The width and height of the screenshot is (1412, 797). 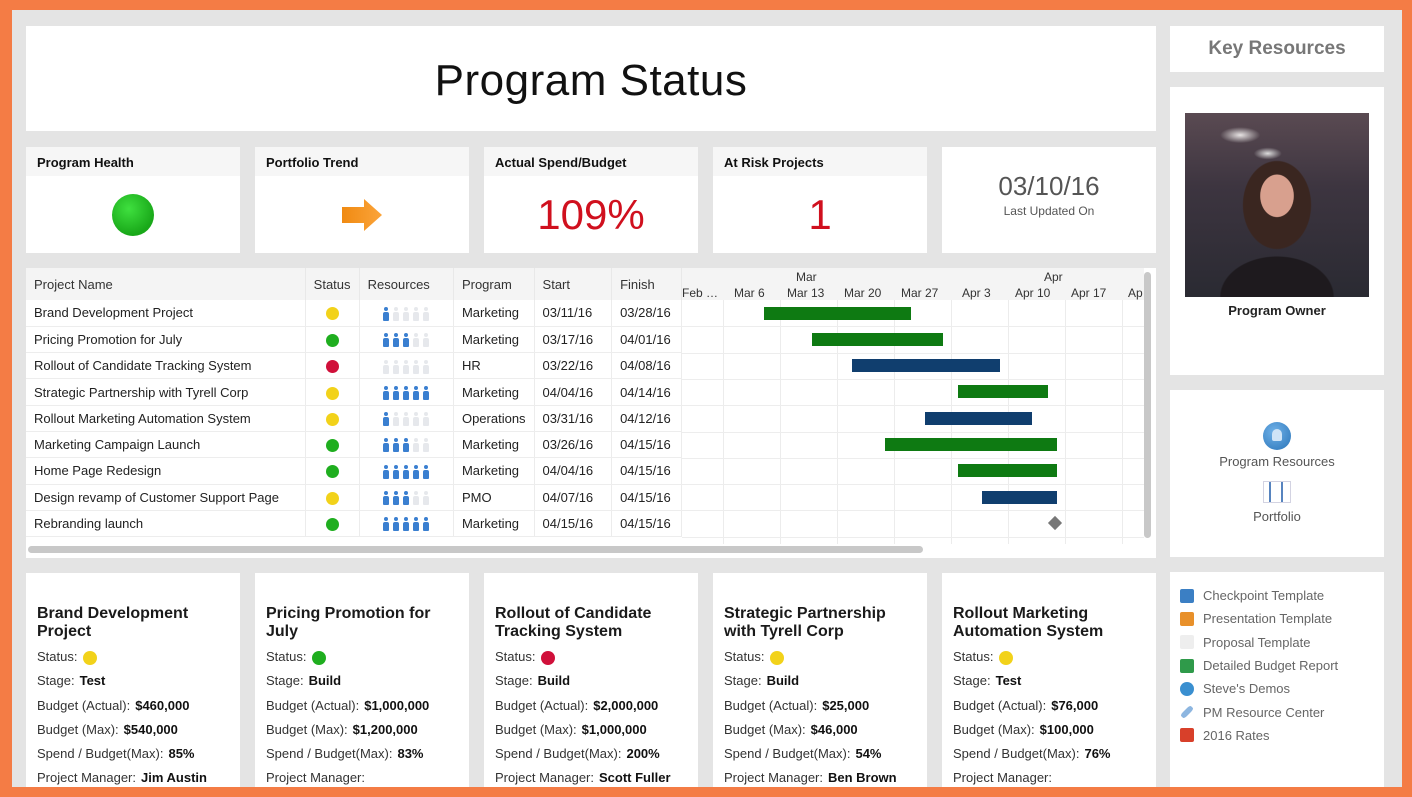 What do you see at coordinates (1282, 711) in the screenshot?
I see `document-link: PM Resource Center` at bounding box center [1282, 711].